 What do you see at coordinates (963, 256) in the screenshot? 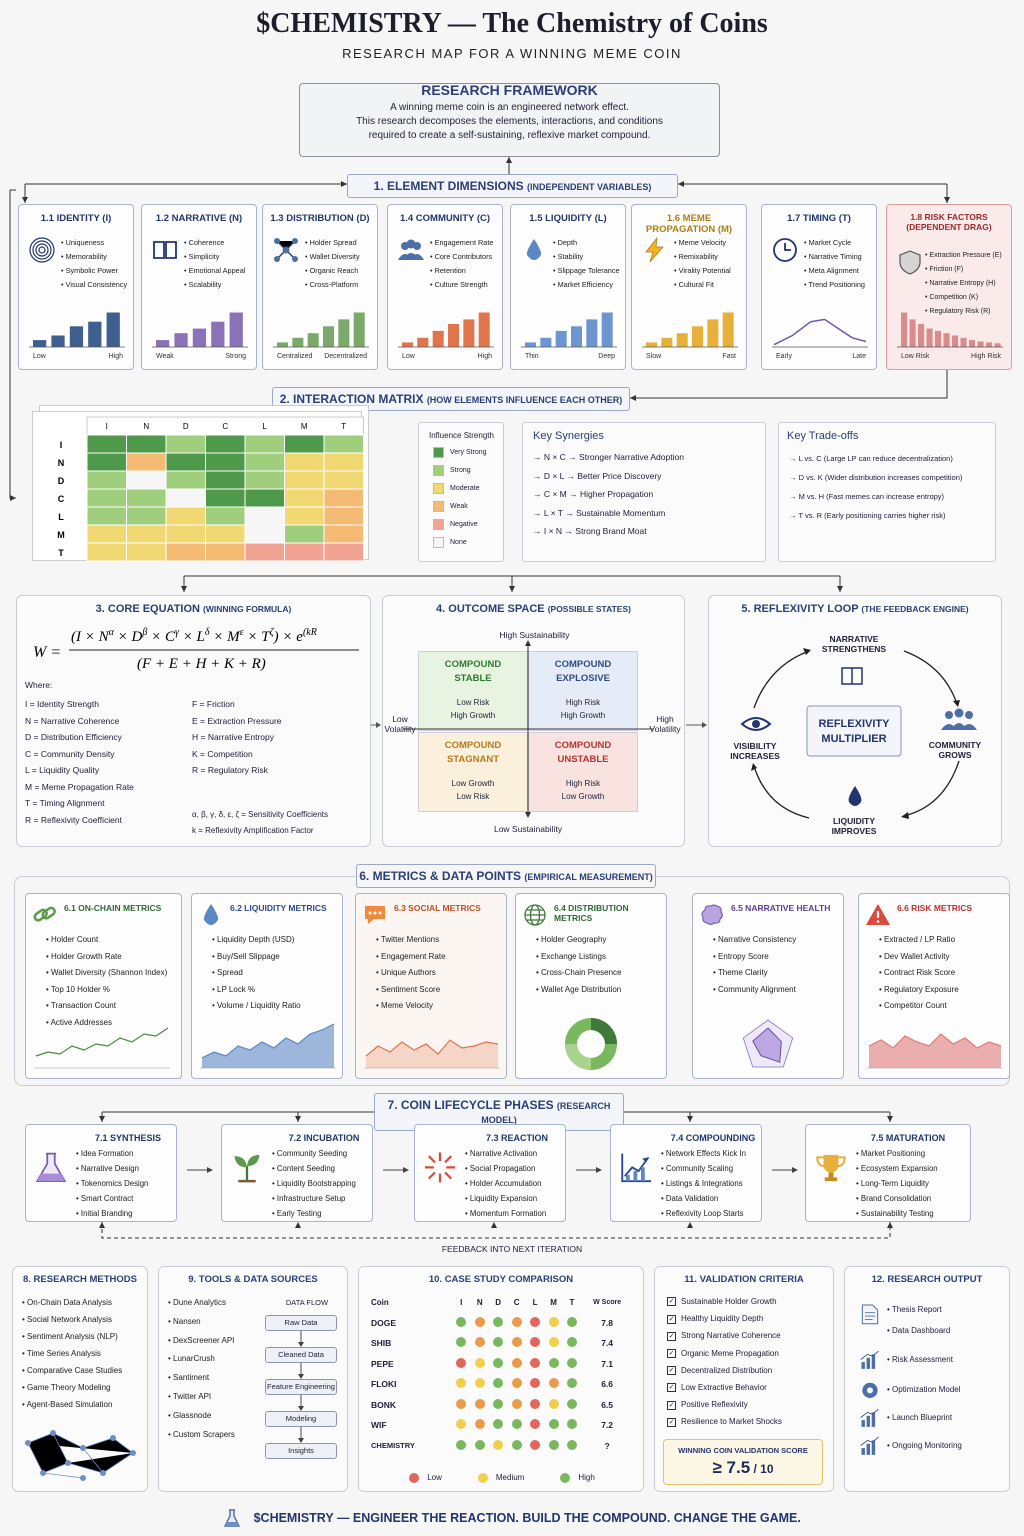
I see `element-attribute: Extraction Pressure (E)` at bounding box center [963, 256].